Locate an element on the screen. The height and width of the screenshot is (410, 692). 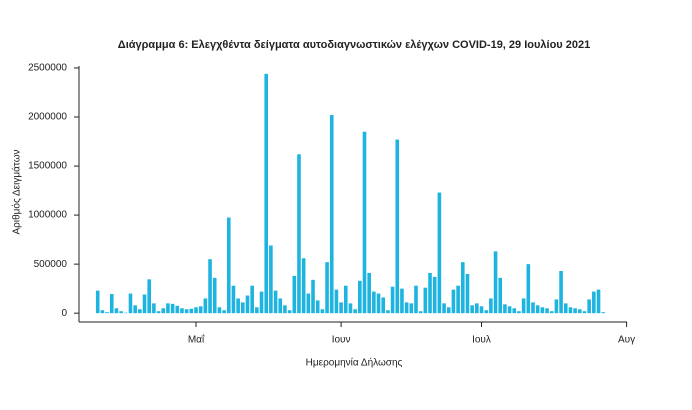
y-tick-label: 0 is located at coordinates (64, 313).